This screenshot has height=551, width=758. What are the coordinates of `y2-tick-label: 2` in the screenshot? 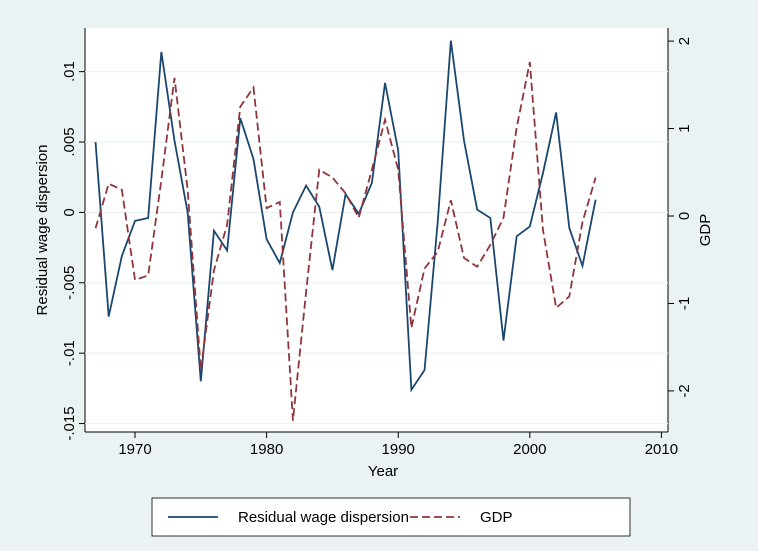 It's located at (684, 41).